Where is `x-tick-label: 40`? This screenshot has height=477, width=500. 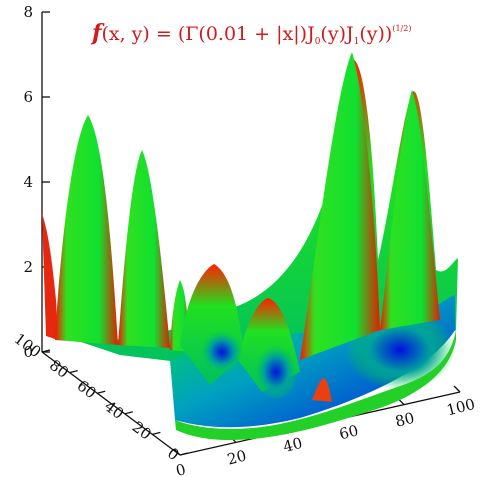 x-tick-label: 40 is located at coordinates (292, 445).